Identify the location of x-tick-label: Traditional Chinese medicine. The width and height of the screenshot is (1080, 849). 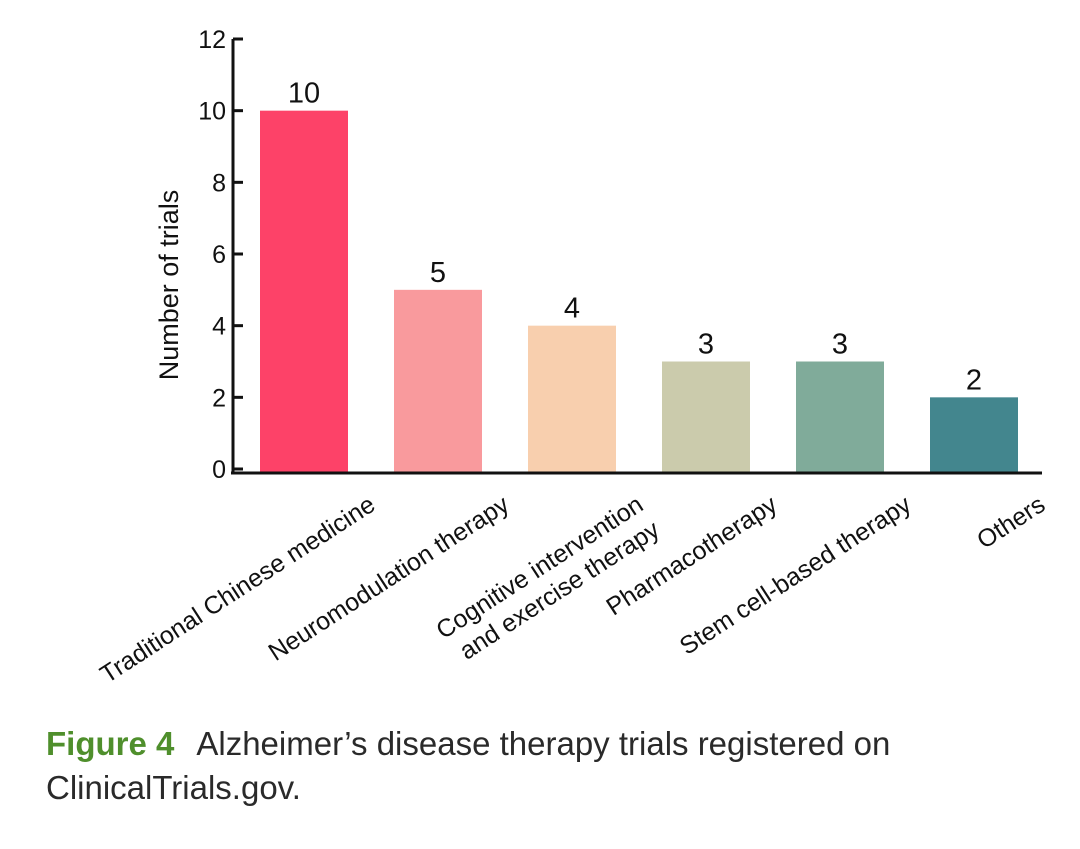
(237, 589).